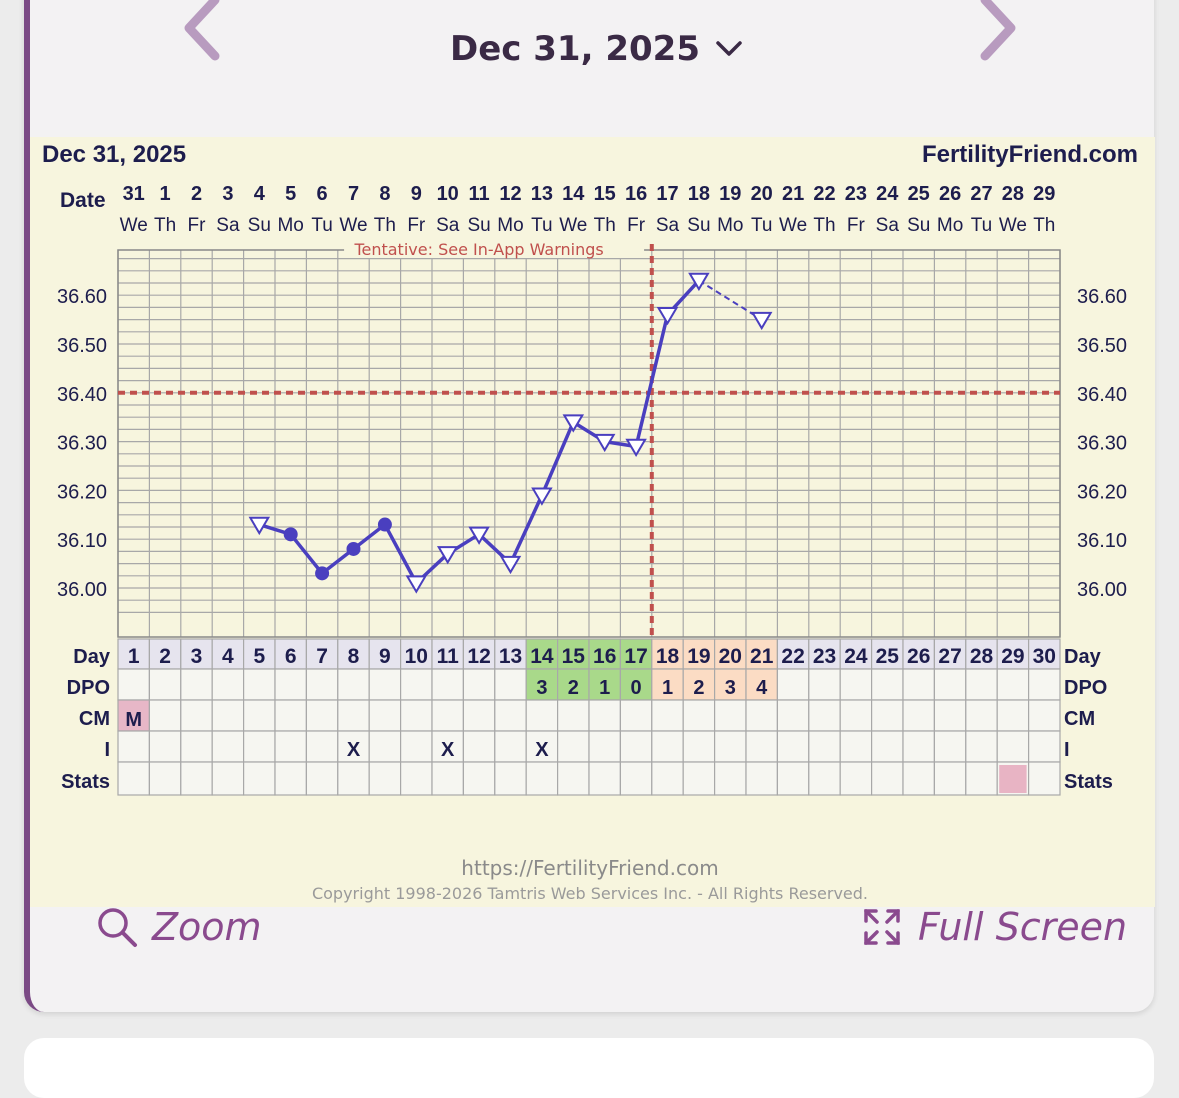  Describe the element at coordinates (228, 656) in the screenshot. I see `day-number: 4` at that location.